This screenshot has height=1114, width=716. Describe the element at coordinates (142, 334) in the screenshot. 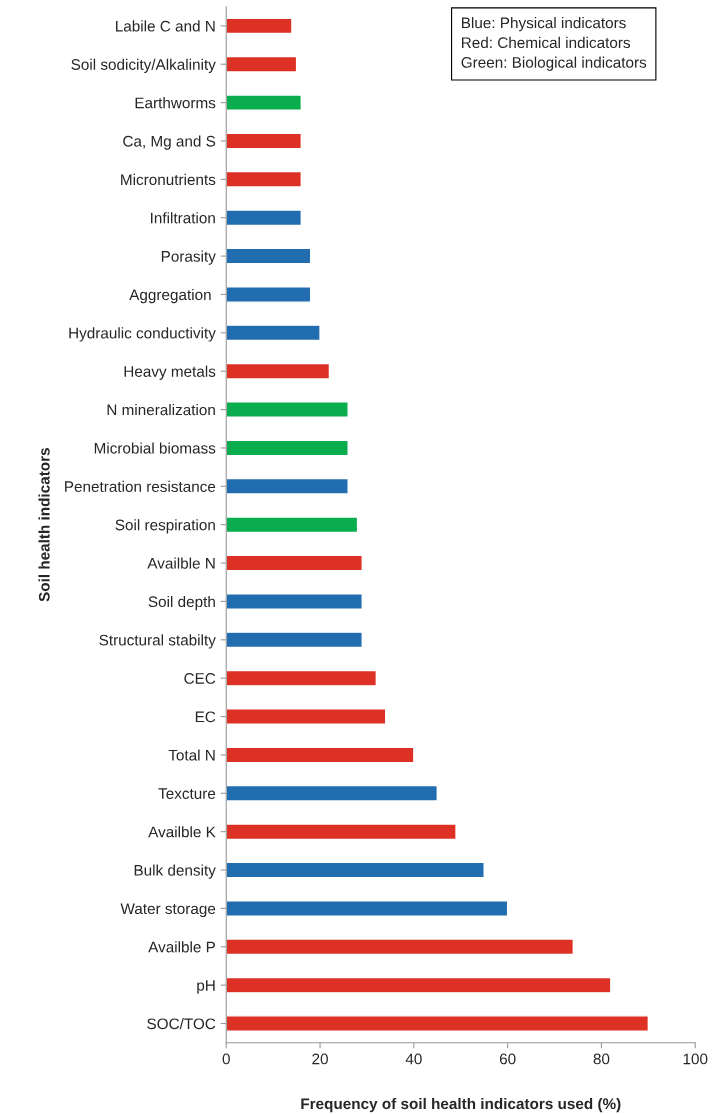

I see `y-tick-label: Hydraulic conductivity` at that location.